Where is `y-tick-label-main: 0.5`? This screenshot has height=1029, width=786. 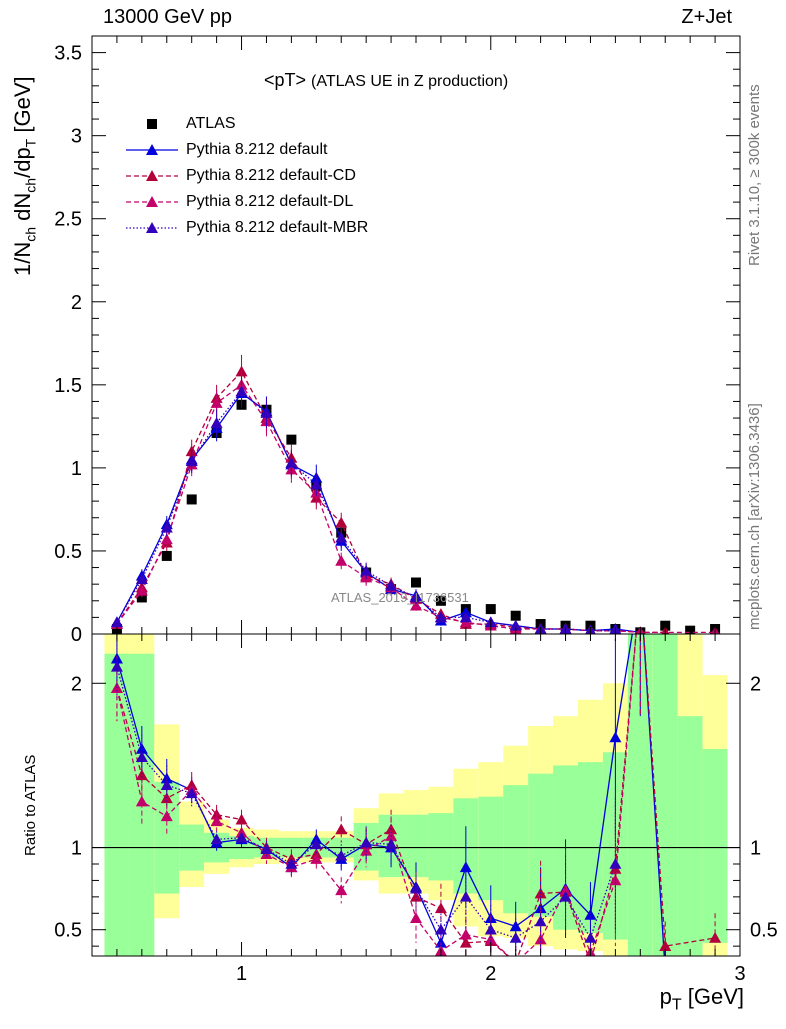
y-tick-label-main: 0.5 is located at coordinates (68, 552).